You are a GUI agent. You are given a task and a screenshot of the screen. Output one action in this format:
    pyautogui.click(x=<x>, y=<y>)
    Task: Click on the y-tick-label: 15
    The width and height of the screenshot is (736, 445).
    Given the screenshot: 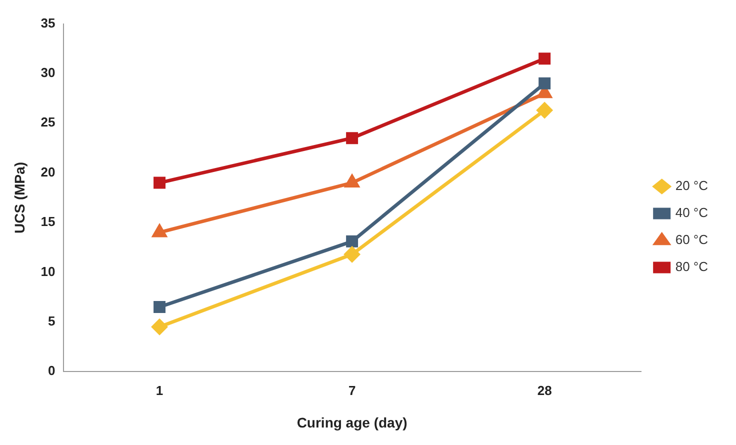 What is the action you would take?
    pyautogui.click(x=48, y=222)
    